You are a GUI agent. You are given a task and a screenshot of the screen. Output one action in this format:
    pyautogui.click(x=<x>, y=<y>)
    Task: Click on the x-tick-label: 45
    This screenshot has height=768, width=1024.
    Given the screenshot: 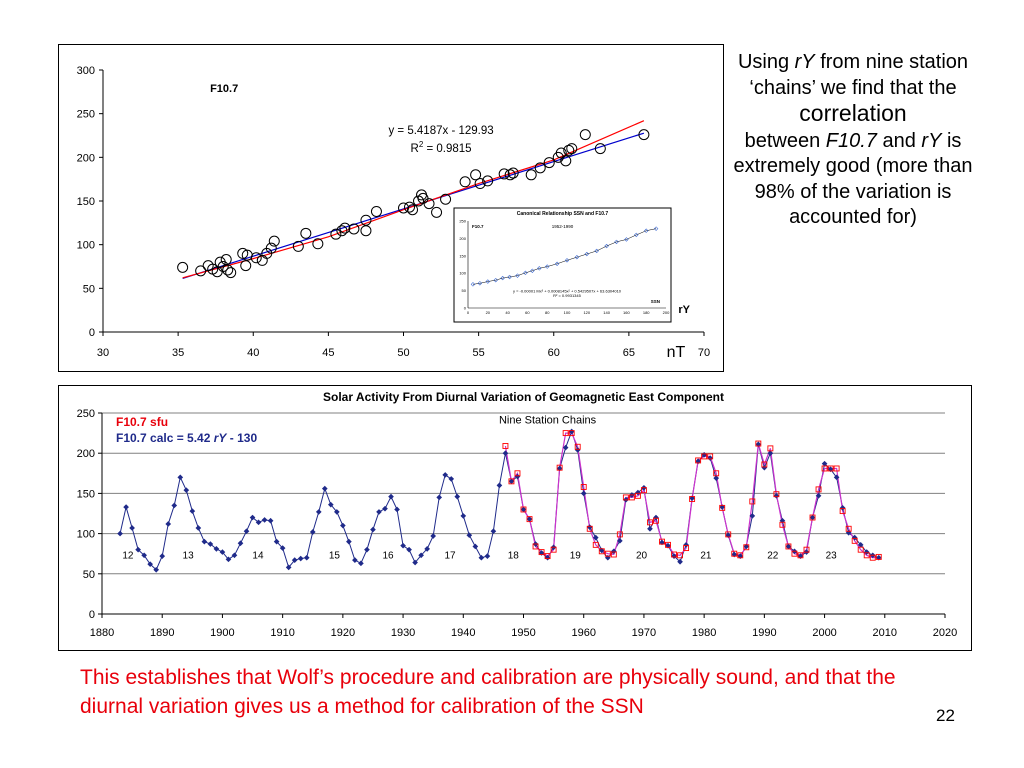 What is the action you would take?
    pyautogui.click(x=328, y=353)
    